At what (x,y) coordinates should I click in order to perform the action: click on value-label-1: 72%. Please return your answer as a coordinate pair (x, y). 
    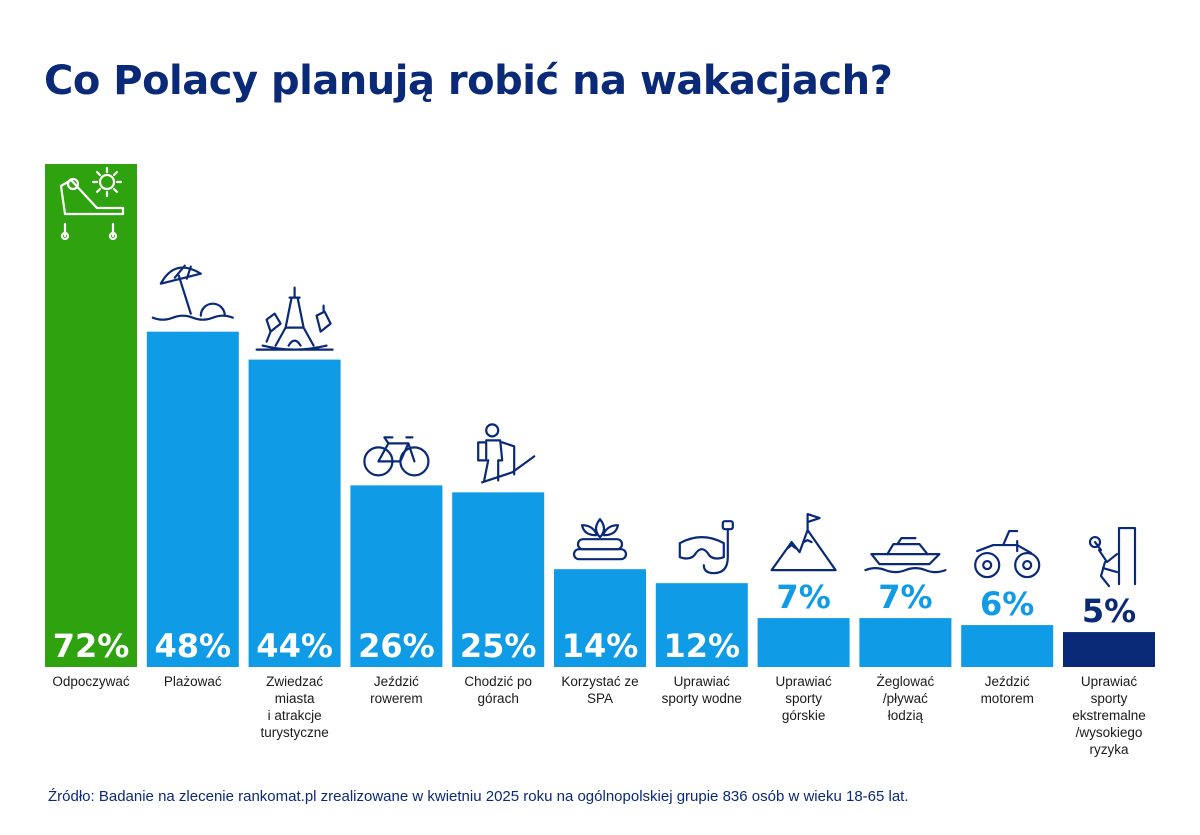
    Looking at the image, I should click on (91, 646).